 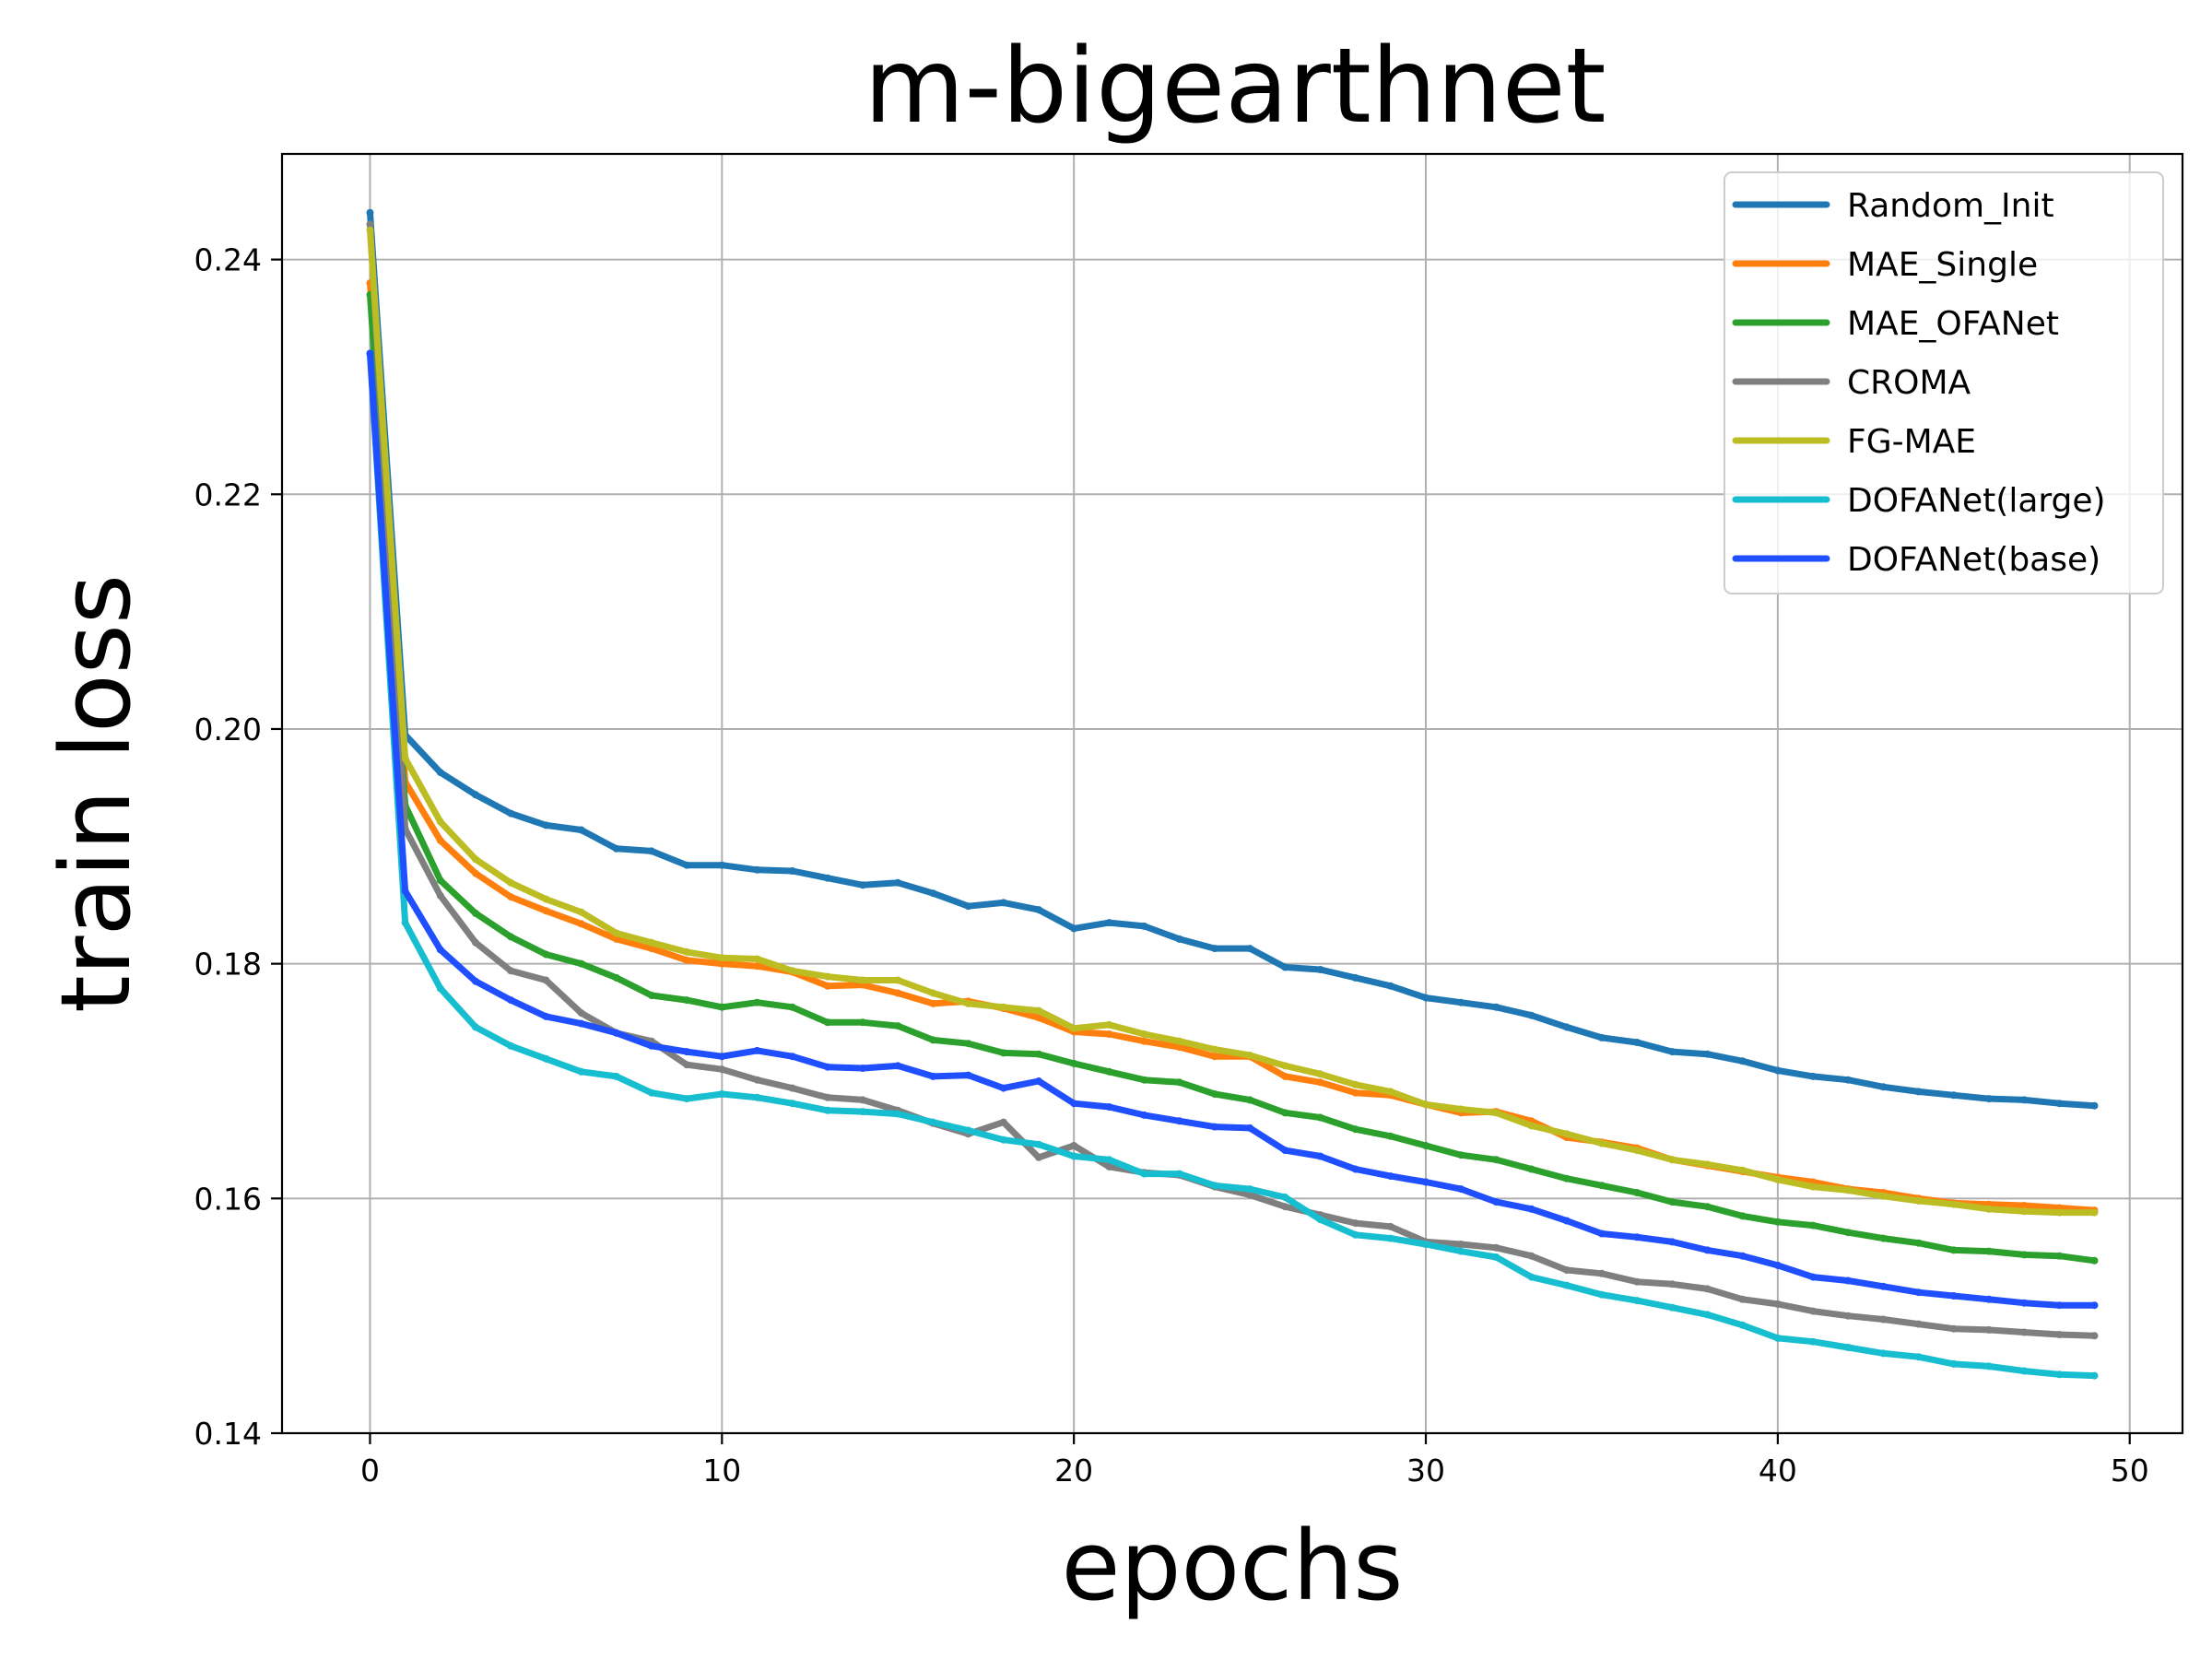 I want to click on legend-label: MAE_Single, so click(x=1942, y=265).